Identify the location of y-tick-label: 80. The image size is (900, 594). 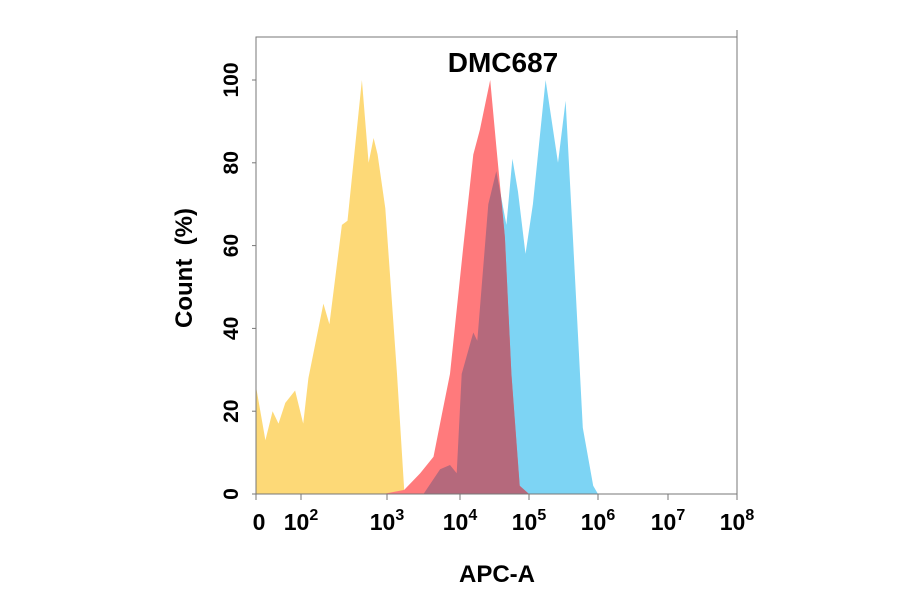
(231, 162).